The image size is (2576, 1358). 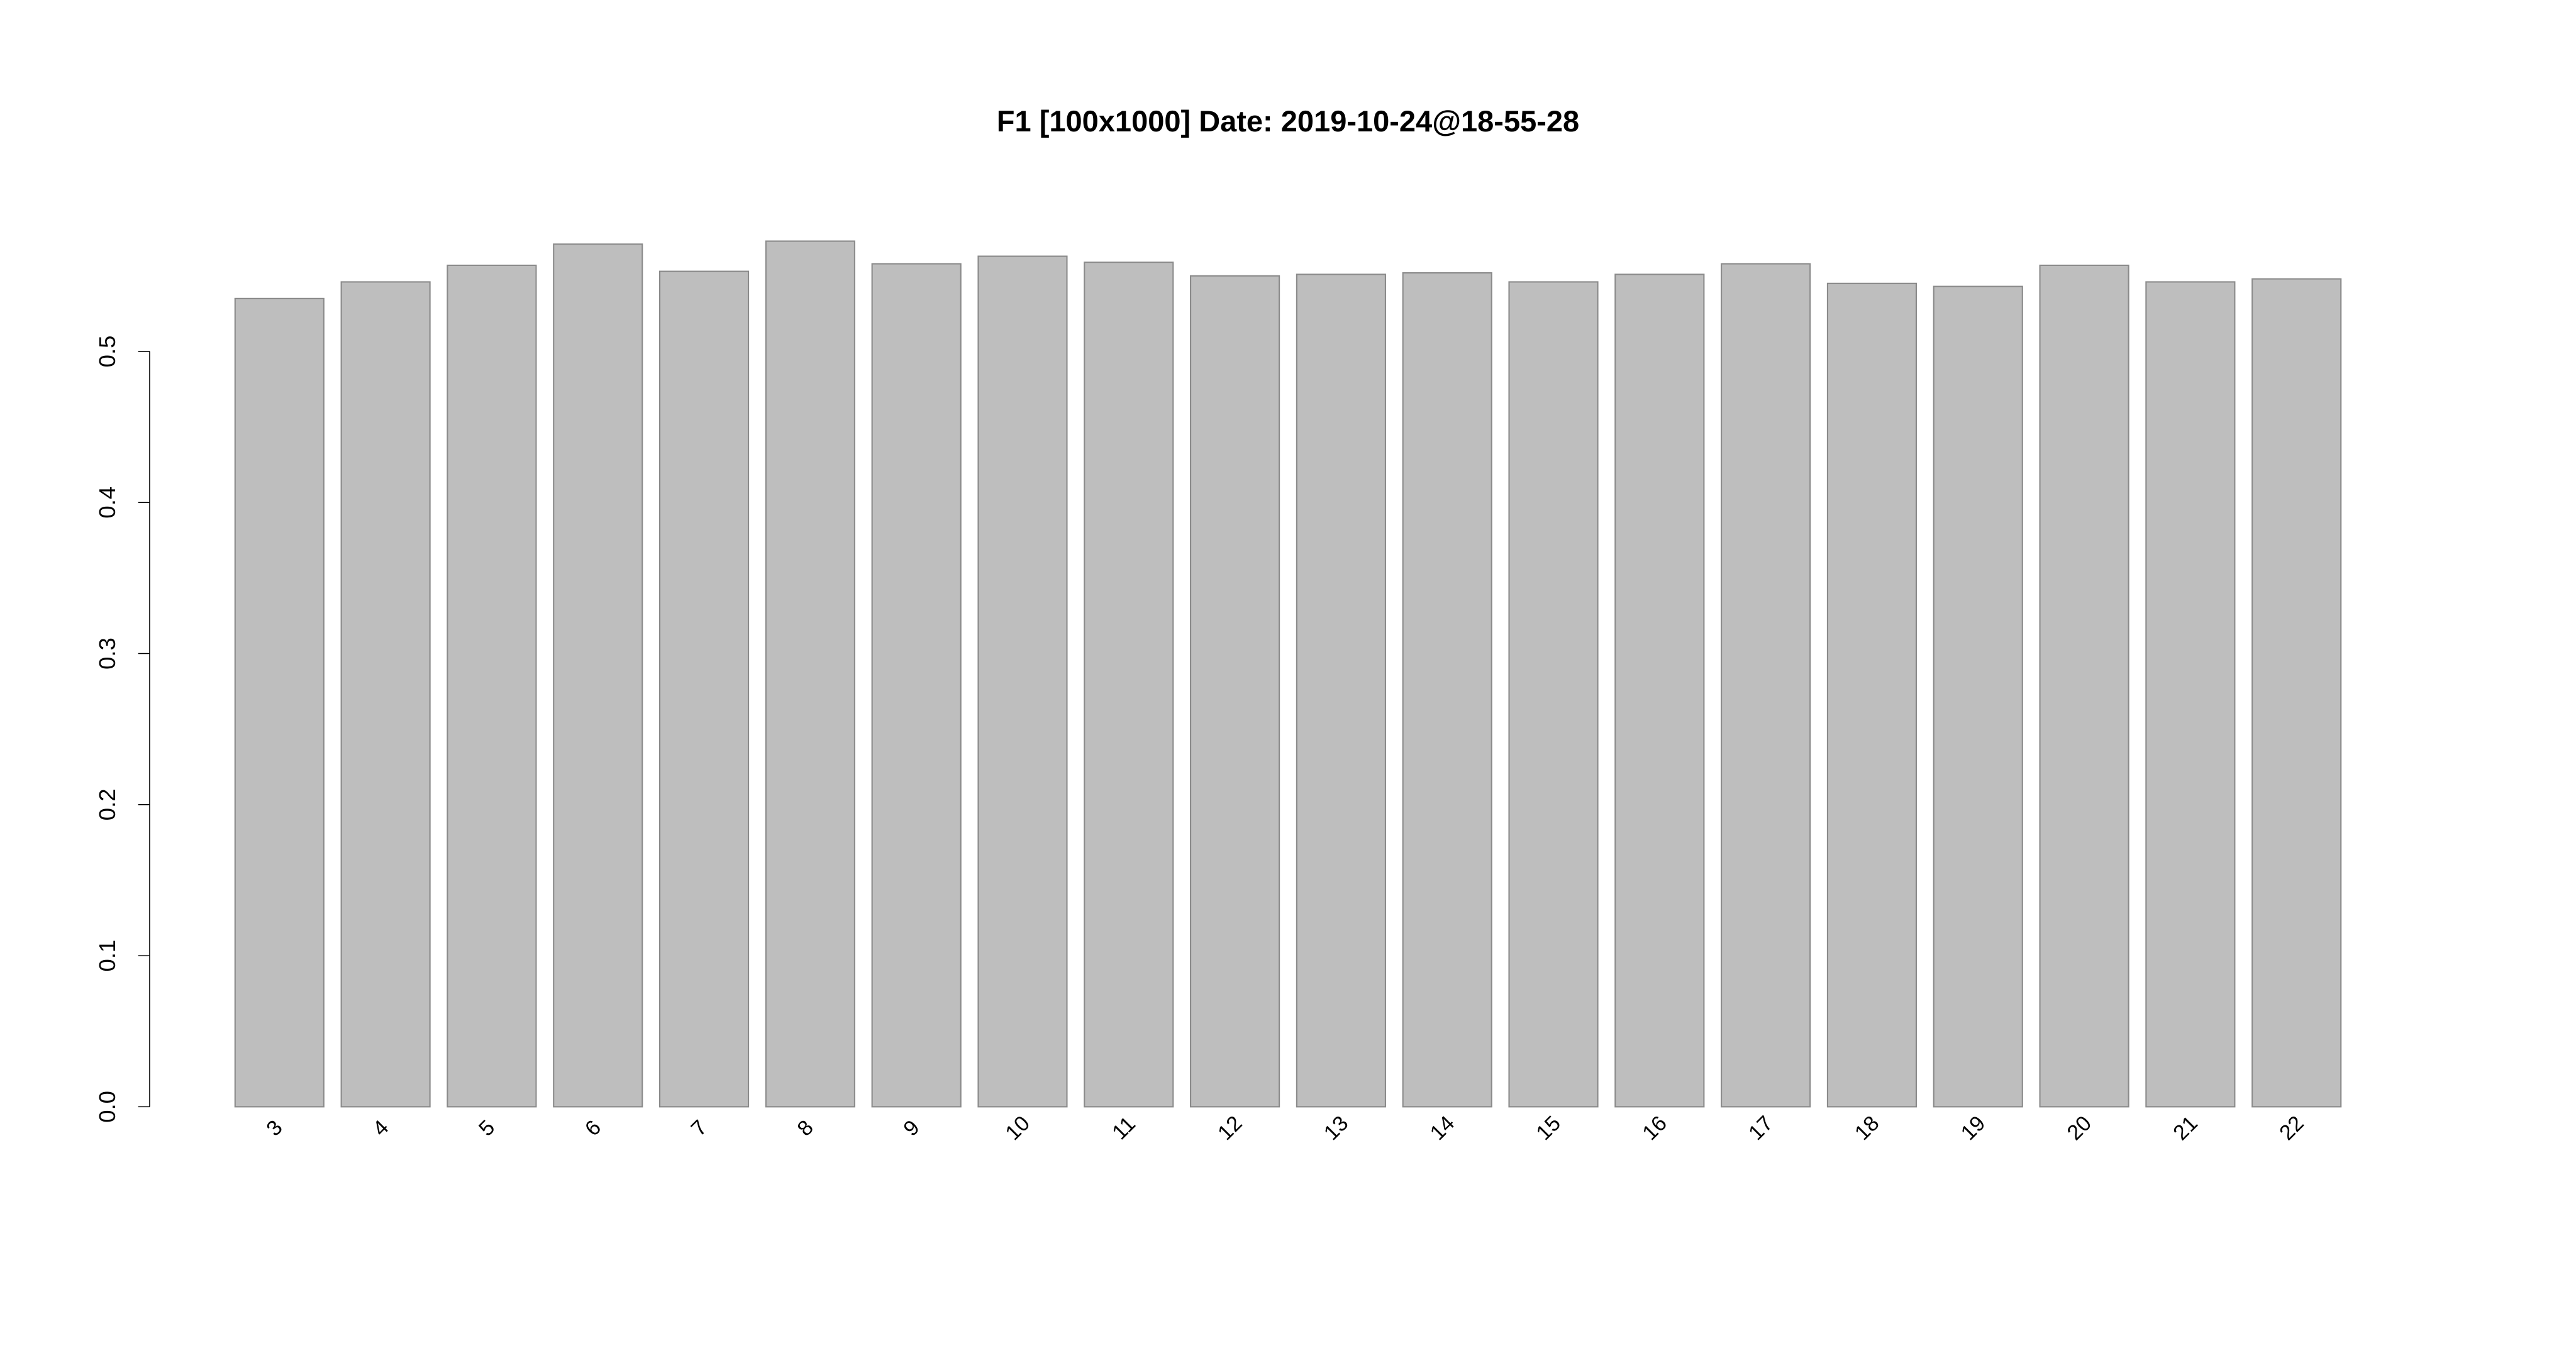 What do you see at coordinates (1443, 1128) in the screenshot?
I see `x-tick-label: 14` at bounding box center [1443, 1128].